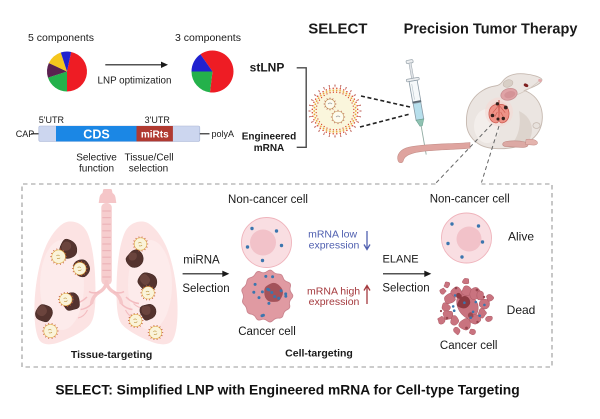 This screenshot has height=419, width=600. I want to click on svg-text: CAP, so click(25, 134).